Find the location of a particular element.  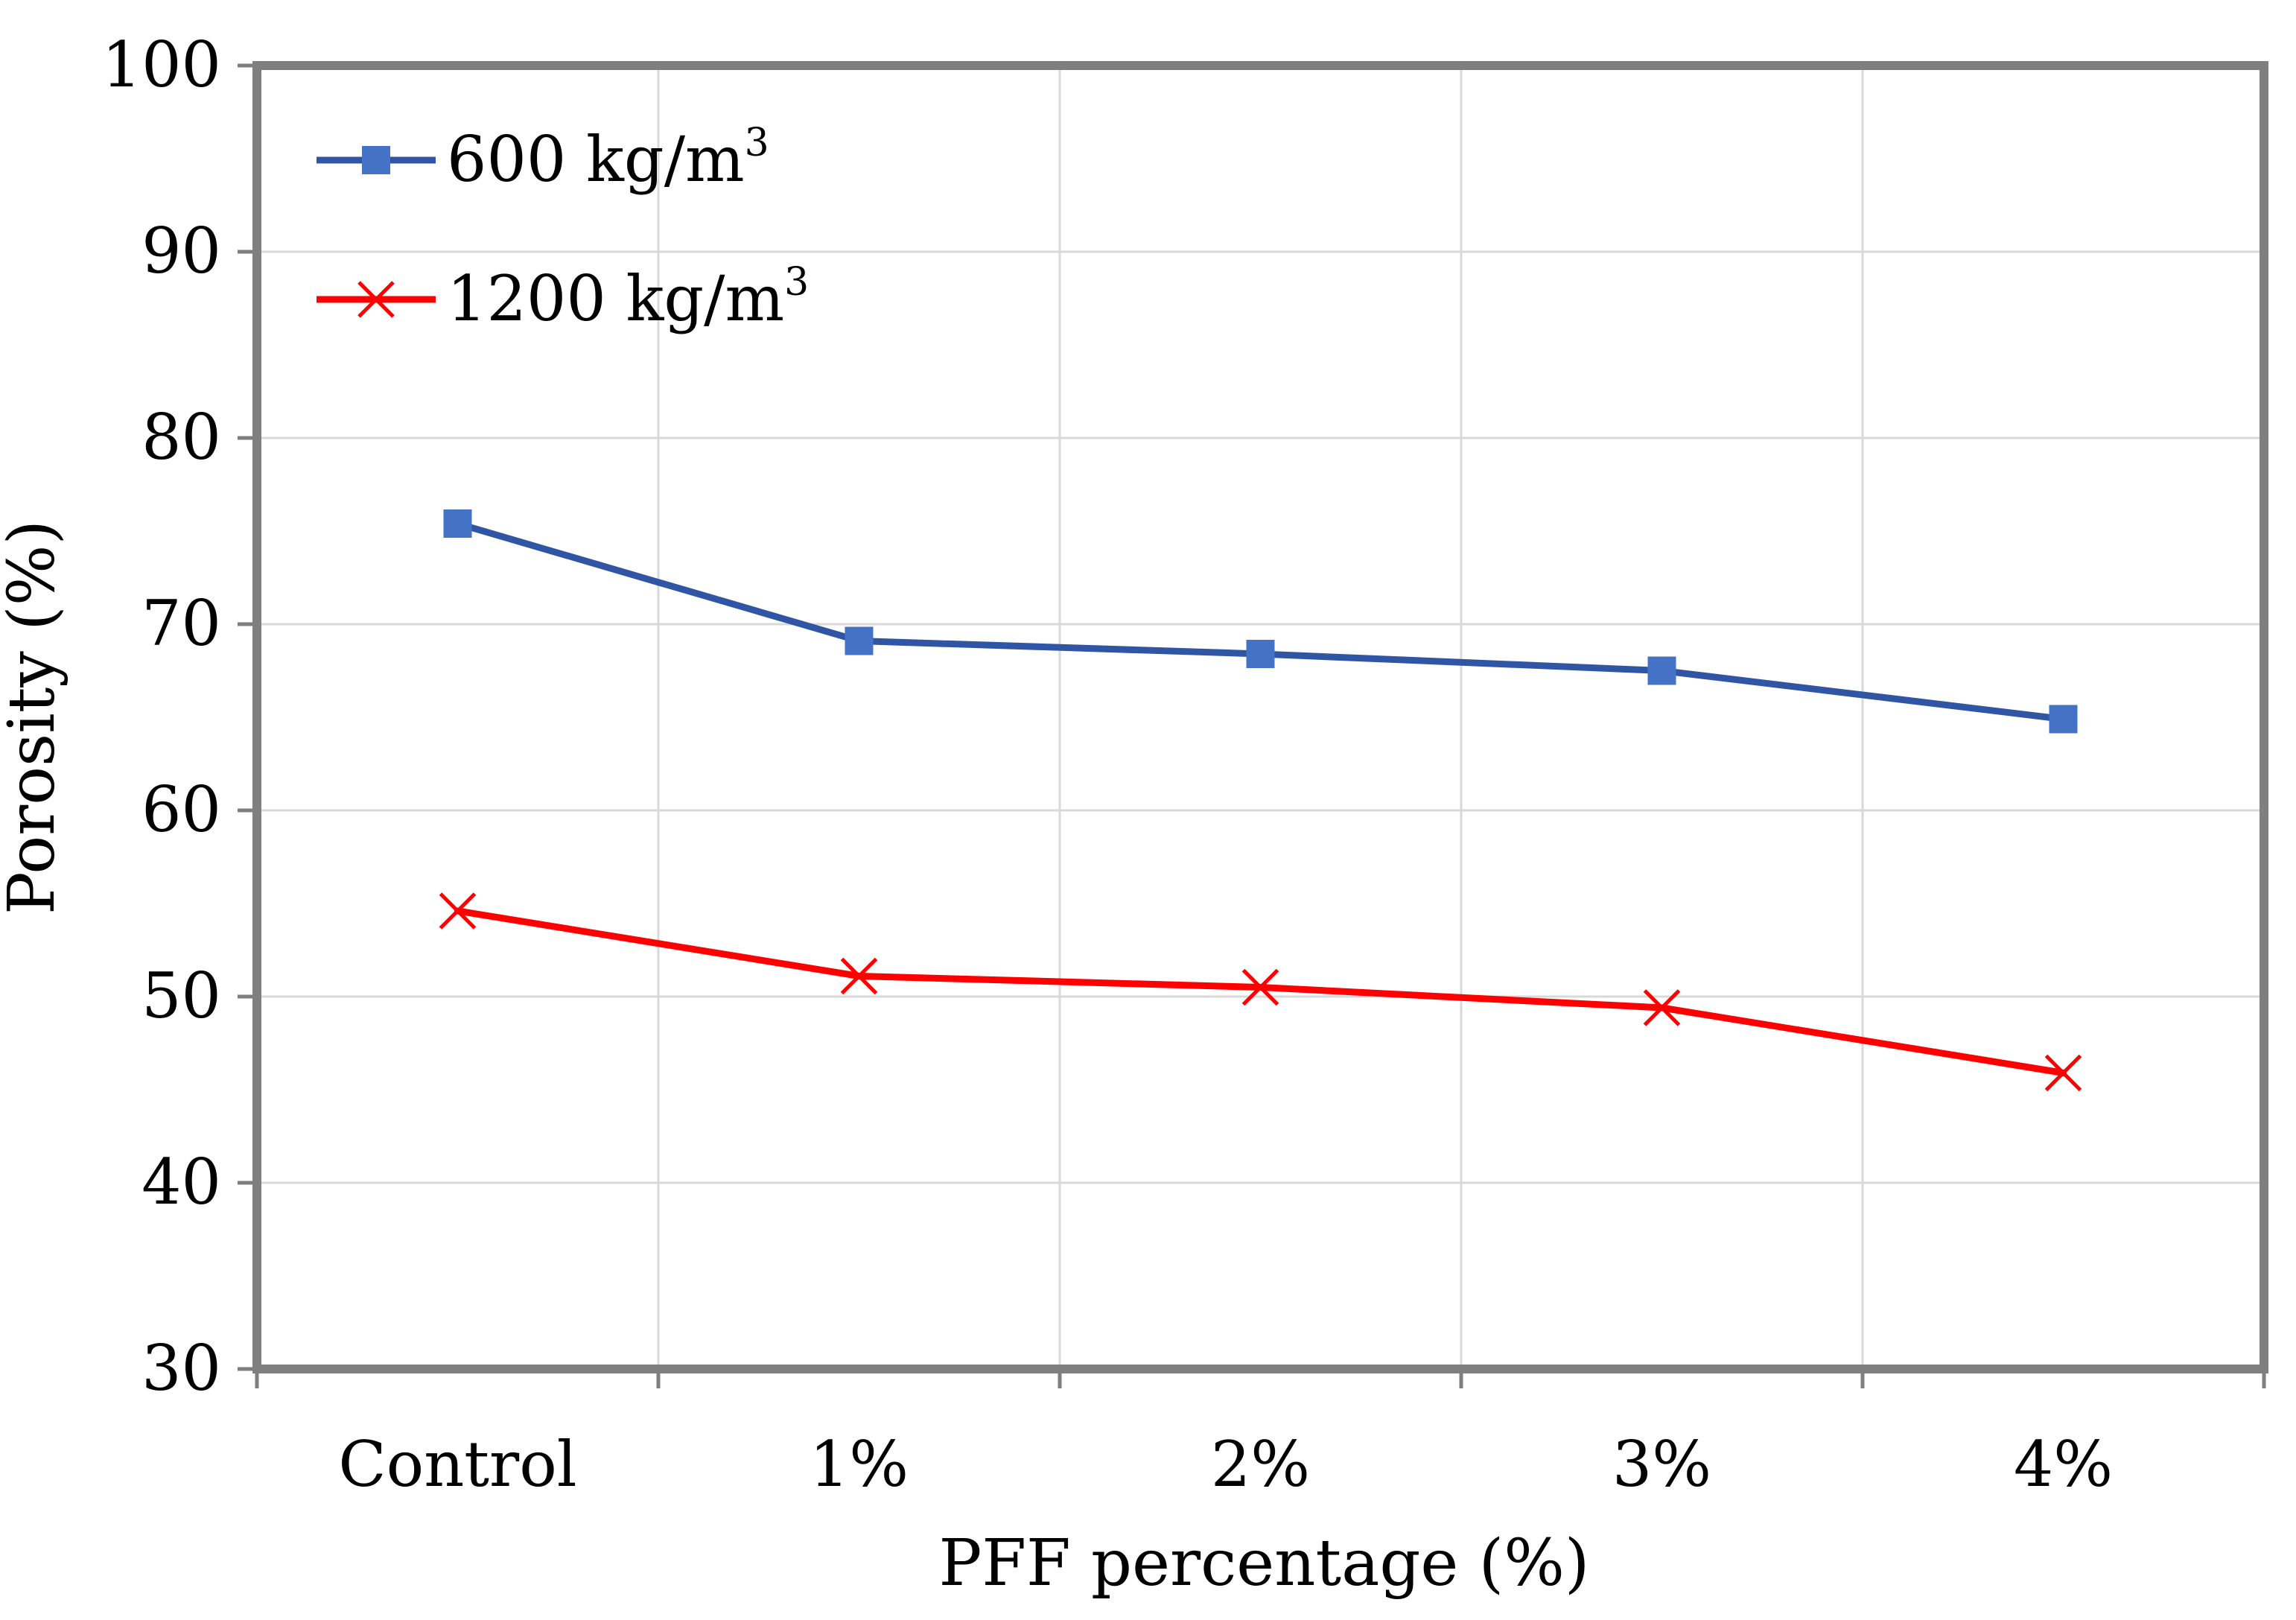

x-tick-label: 2% is located at coordinates (1260, 1464).